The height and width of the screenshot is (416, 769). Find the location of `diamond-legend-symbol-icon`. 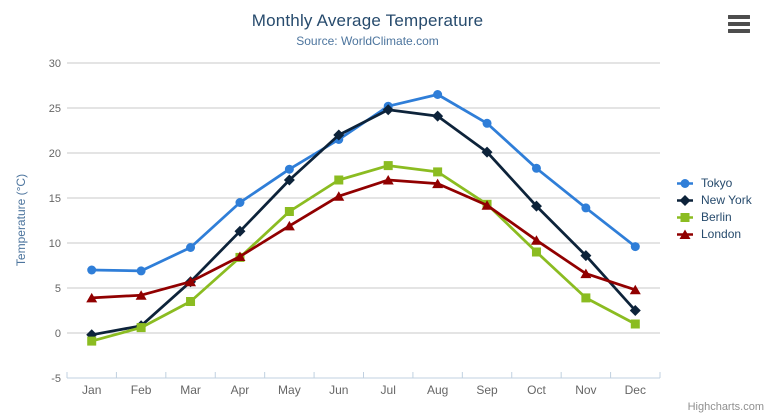

diamond-legend-symbol-icon is located at coordinates (685, 200).